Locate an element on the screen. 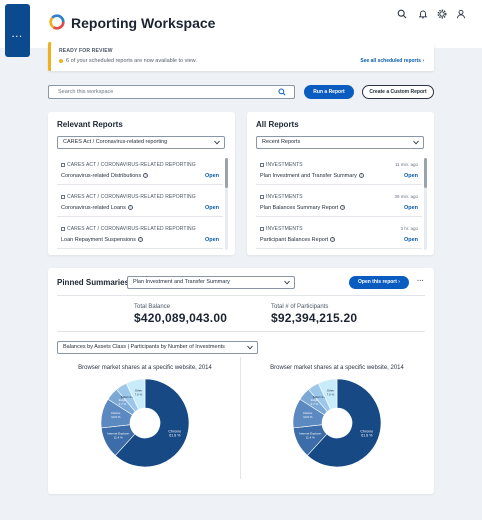 The height and width of the screenshot is (520, 482). main-menu-button: ··· is located at coordinates (17, 30).